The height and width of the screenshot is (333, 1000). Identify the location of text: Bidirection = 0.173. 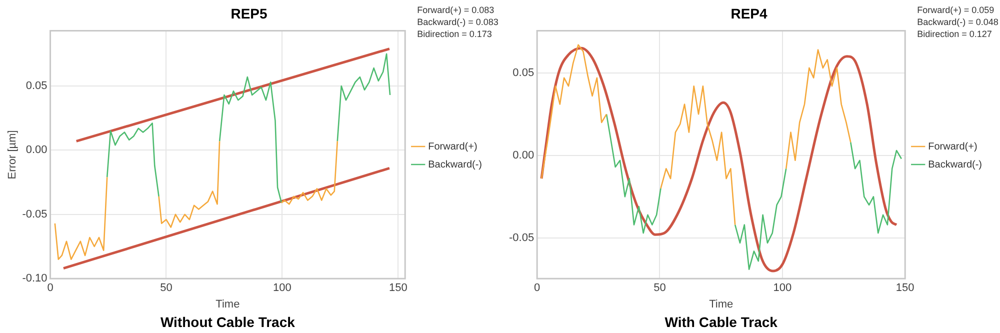
(454, 33).